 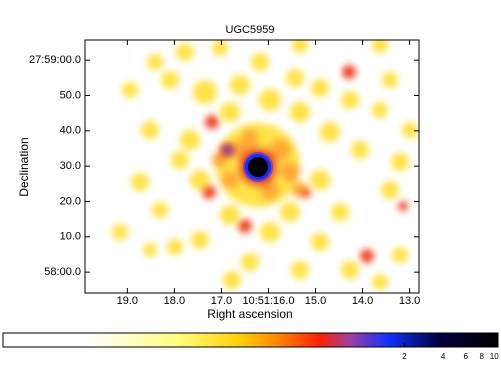 I want to click on x-tick-label: 19.0, so click(x=127, y=301).